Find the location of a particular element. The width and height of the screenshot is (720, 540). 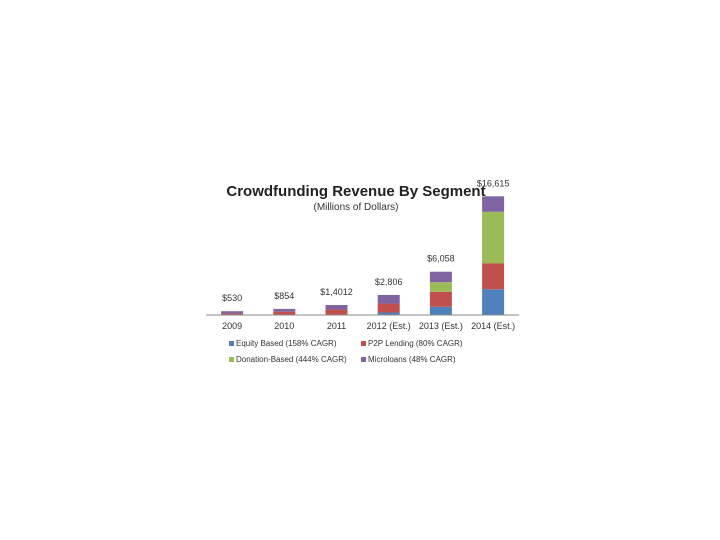

total-labels: $530 $854 $1,4012 $2,806 $6,058 $16,615 is located at coordinates (365, 240).